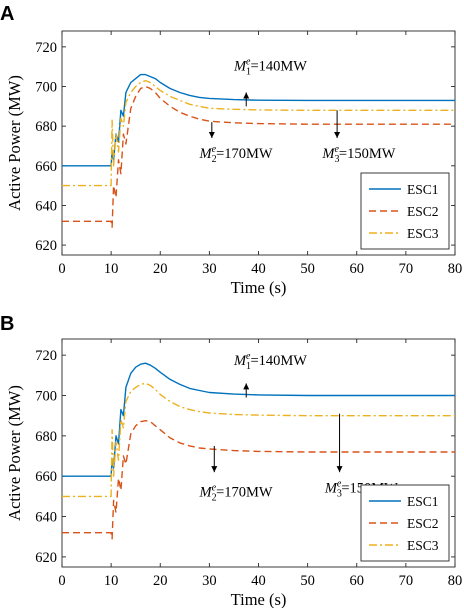  What do you see at coordinates (7, 324) in the screenshot?
I see `panel-letter-b: B` at bounding box center [7, 324].